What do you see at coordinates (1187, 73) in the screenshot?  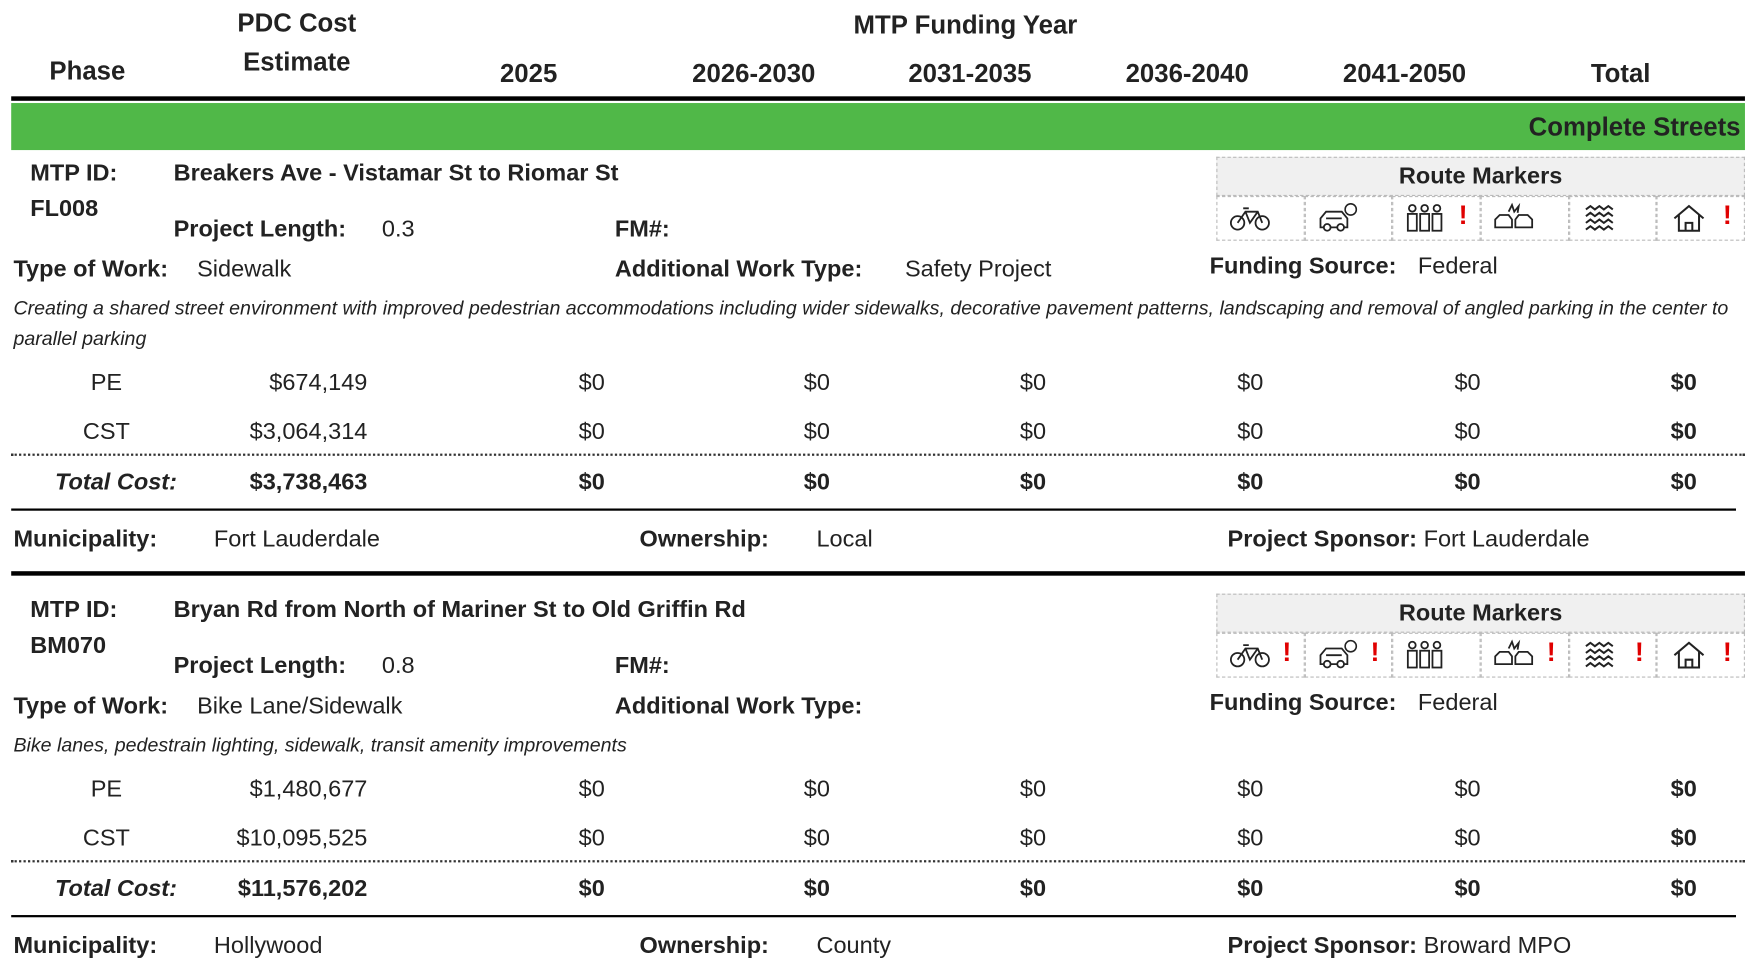 I see `header-cell: 2036-2040` at bounding box center [1187, 73].